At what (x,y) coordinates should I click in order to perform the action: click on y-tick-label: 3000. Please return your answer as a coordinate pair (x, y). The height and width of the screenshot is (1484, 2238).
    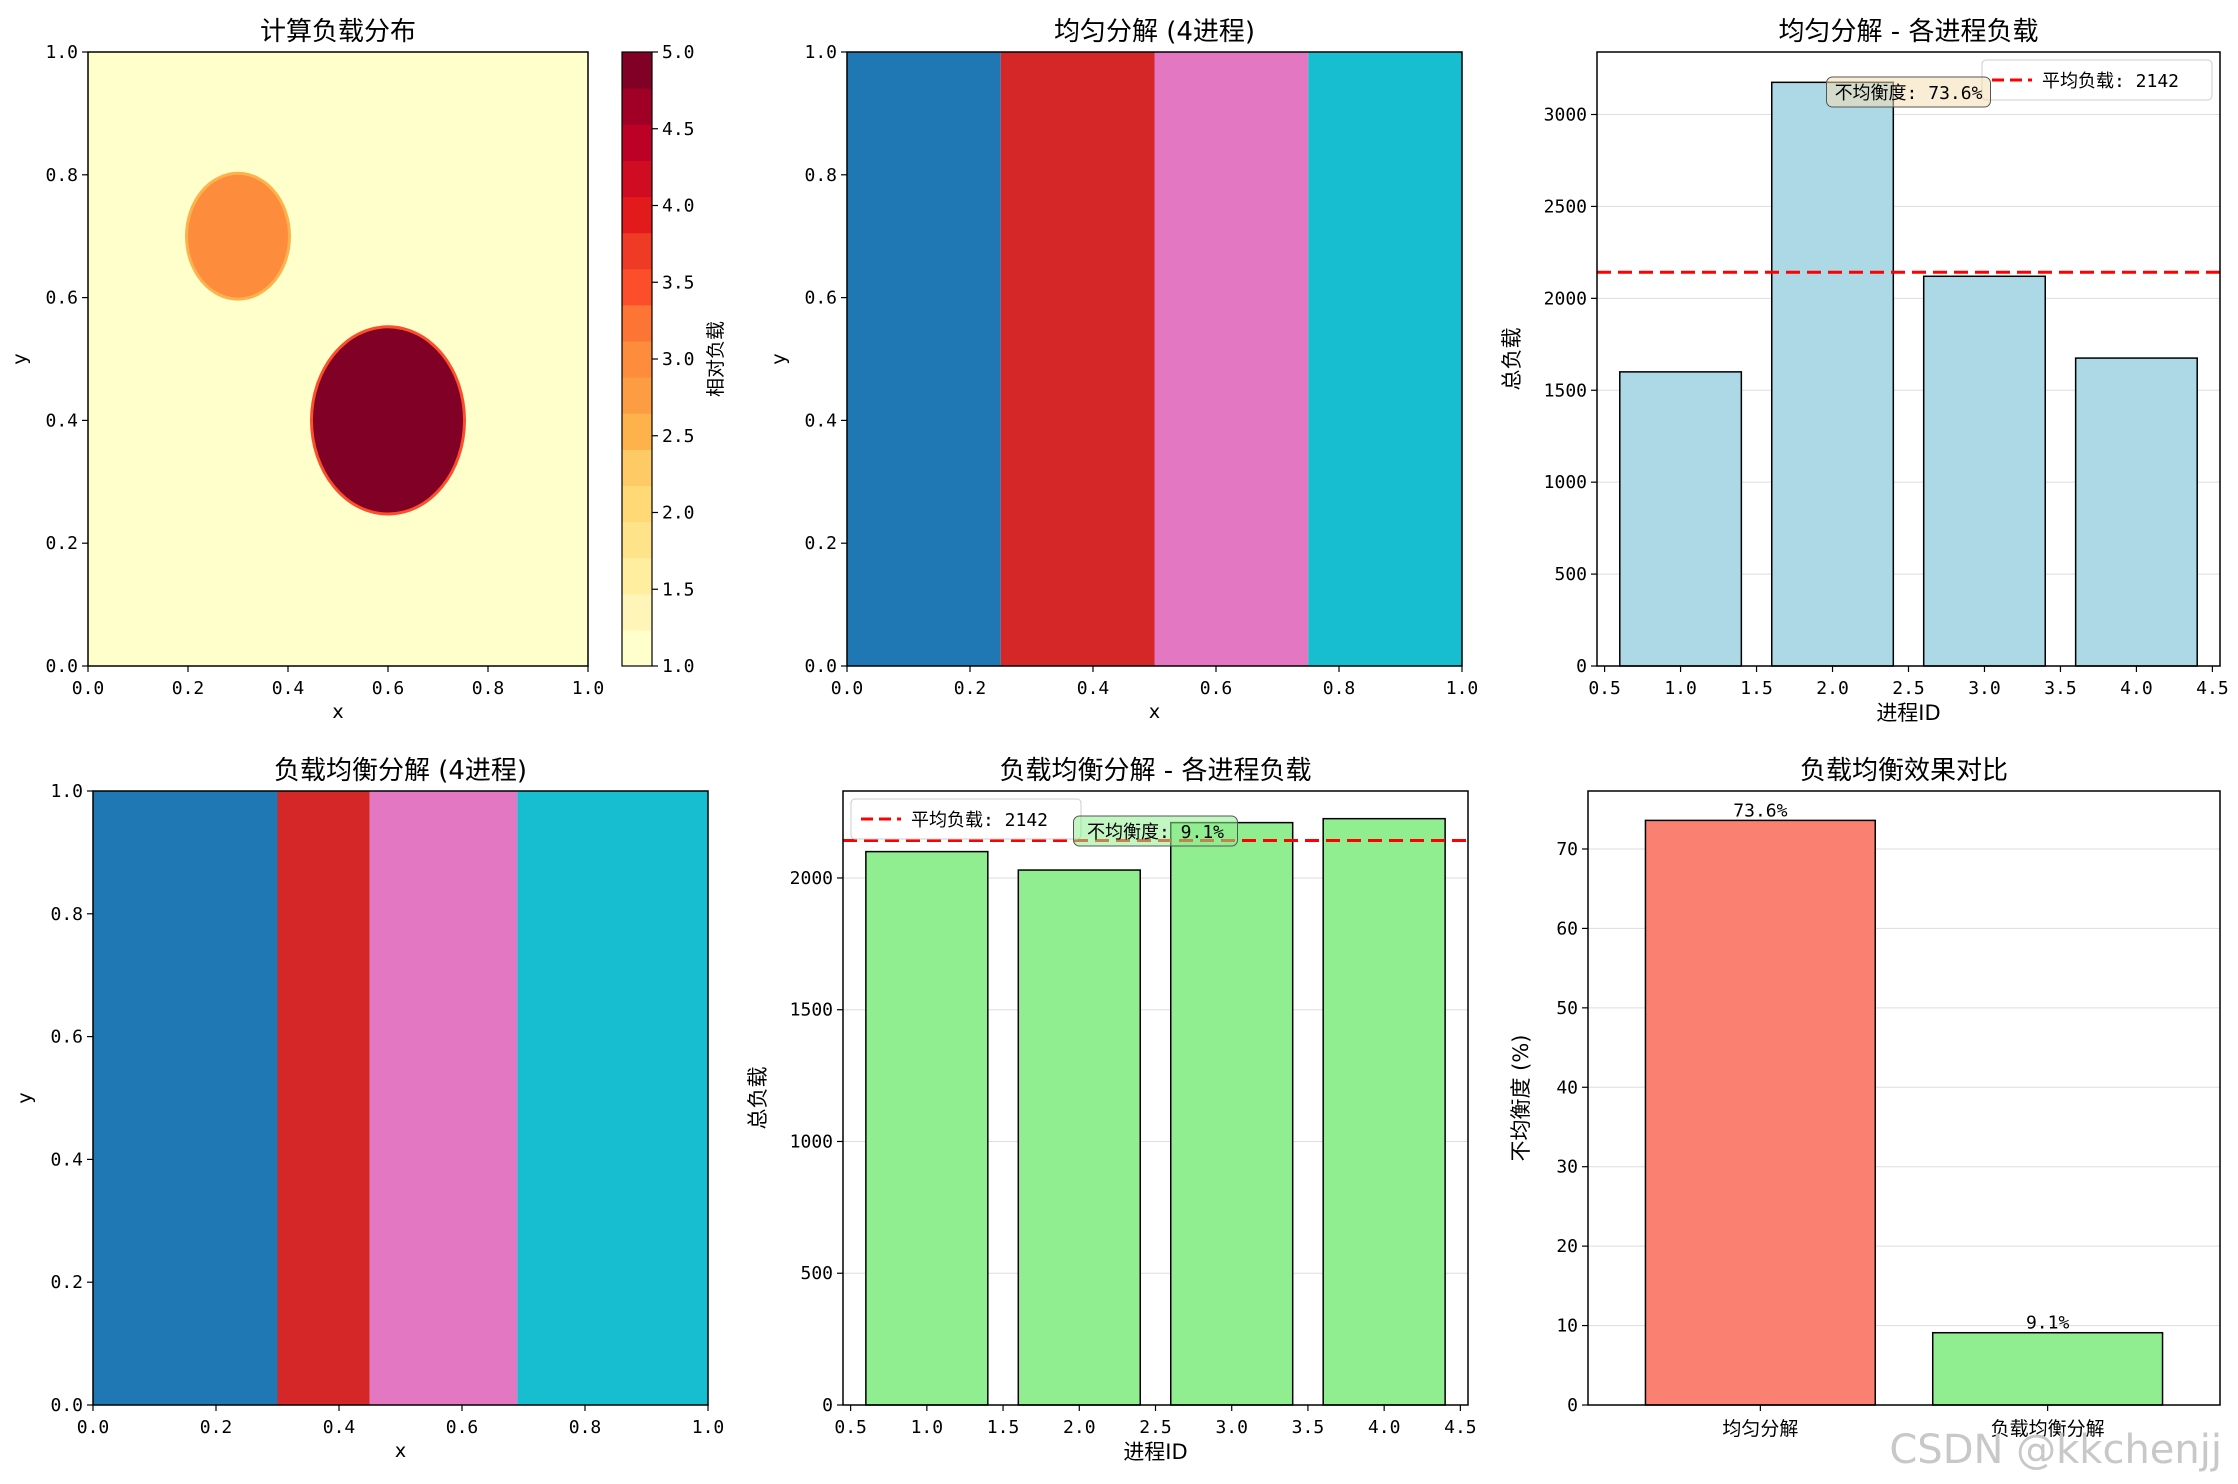
    Looking at the image, I should click on (1565, 115).